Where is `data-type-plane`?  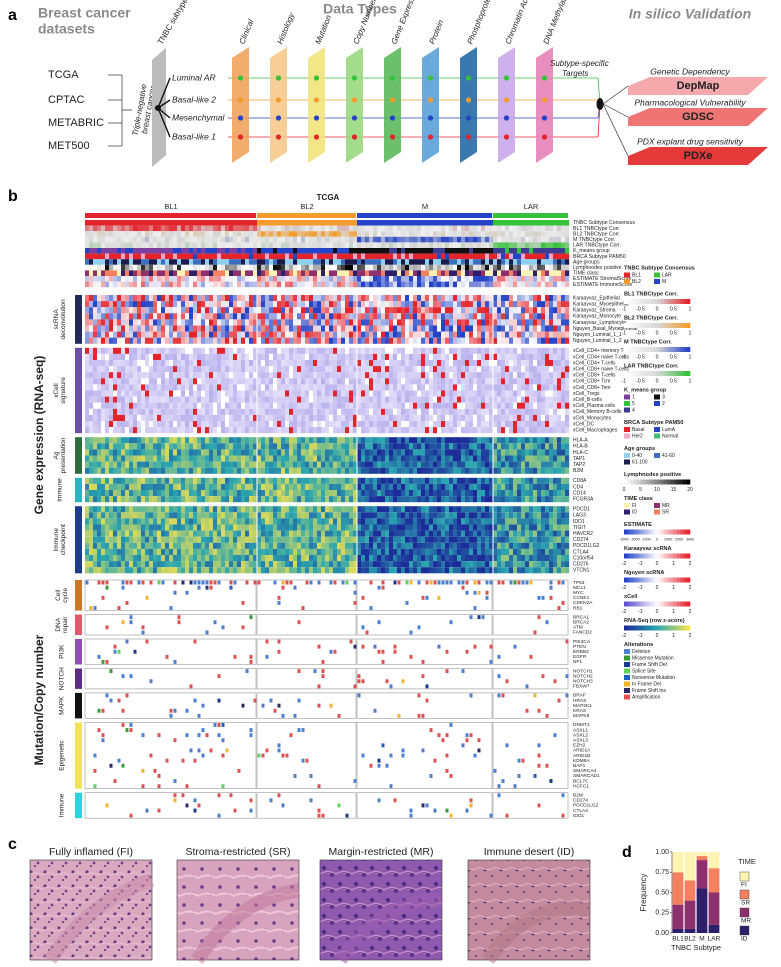
data-type-plane is located at coordinates (354, 105).